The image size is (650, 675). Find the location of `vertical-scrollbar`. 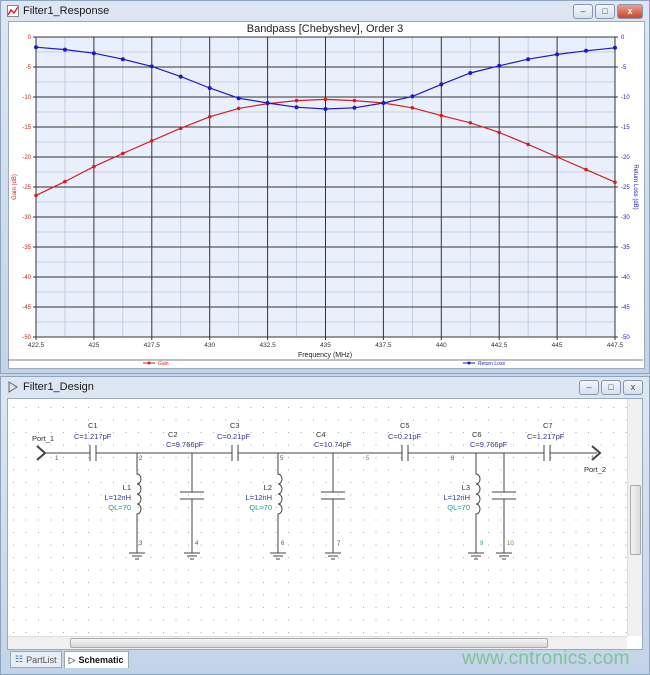

vertical-scrollbar is located at coordinates (634, 517).